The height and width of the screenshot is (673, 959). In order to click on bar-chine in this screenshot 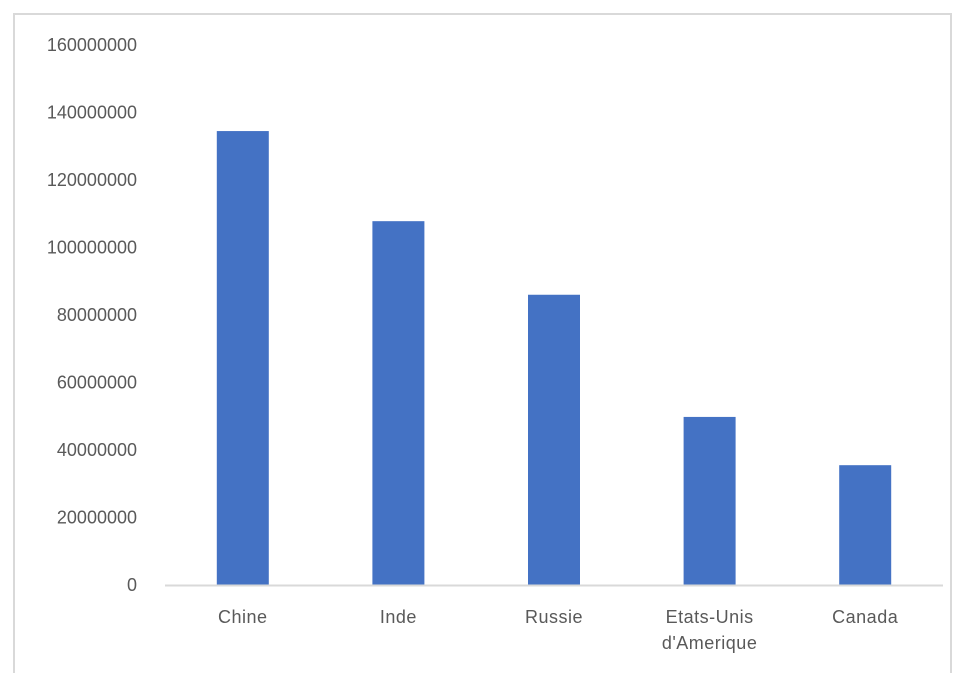, I will do `click(242, 358)`.